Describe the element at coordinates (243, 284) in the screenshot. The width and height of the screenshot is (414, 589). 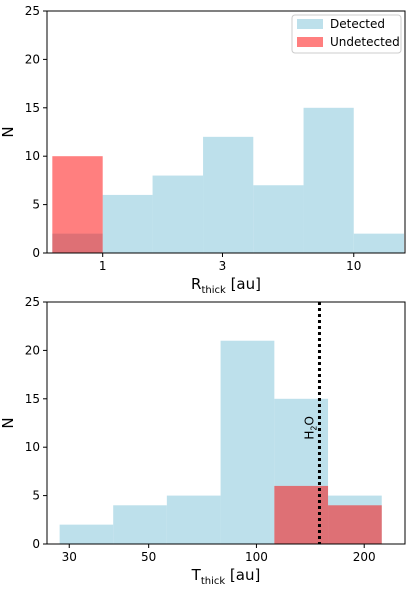
I see `r-thick-x-label-unit: [au]` at that location.